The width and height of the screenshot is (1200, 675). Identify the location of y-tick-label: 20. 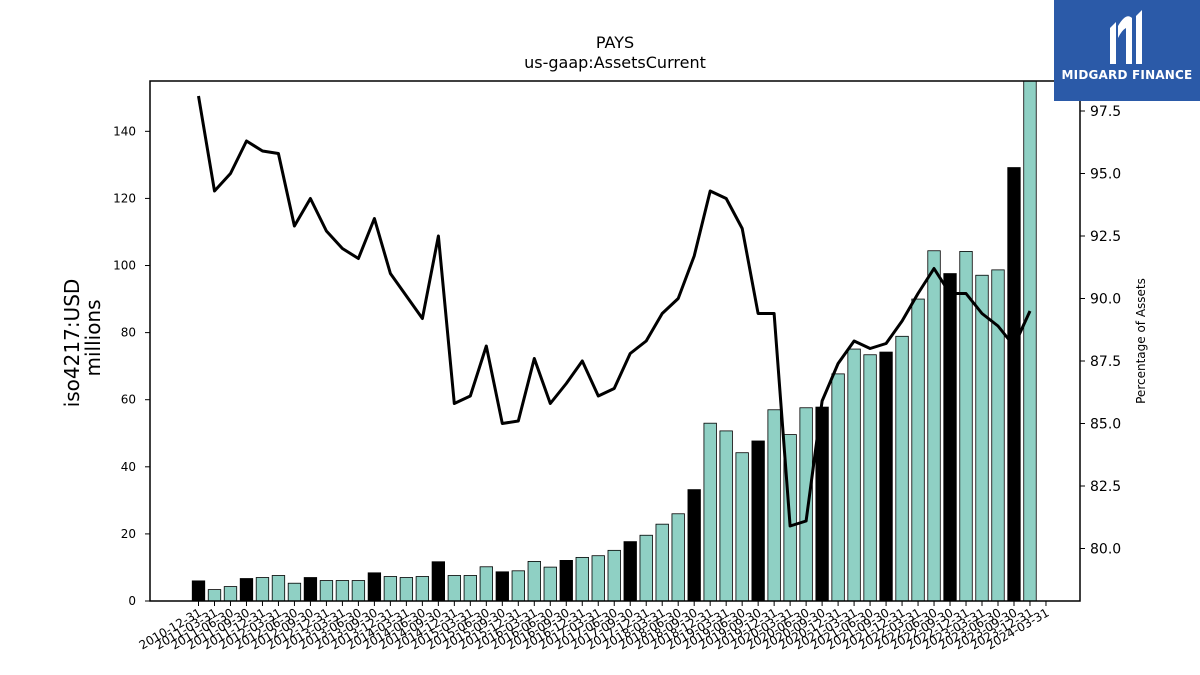
(128, 534).